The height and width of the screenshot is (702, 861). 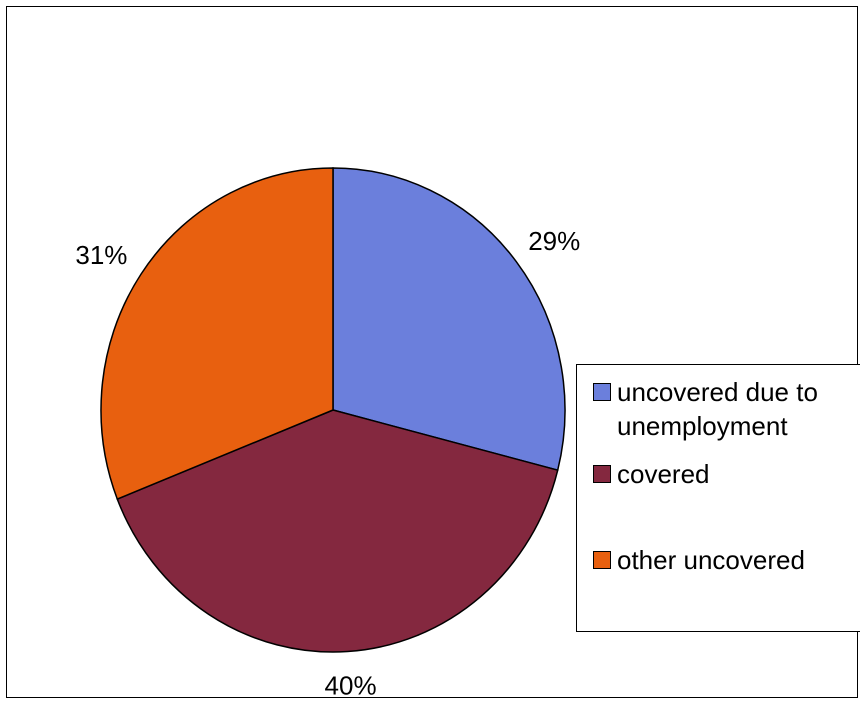 I want to click on legend-swatch-other-uncovered, so click(x=602, y=560).